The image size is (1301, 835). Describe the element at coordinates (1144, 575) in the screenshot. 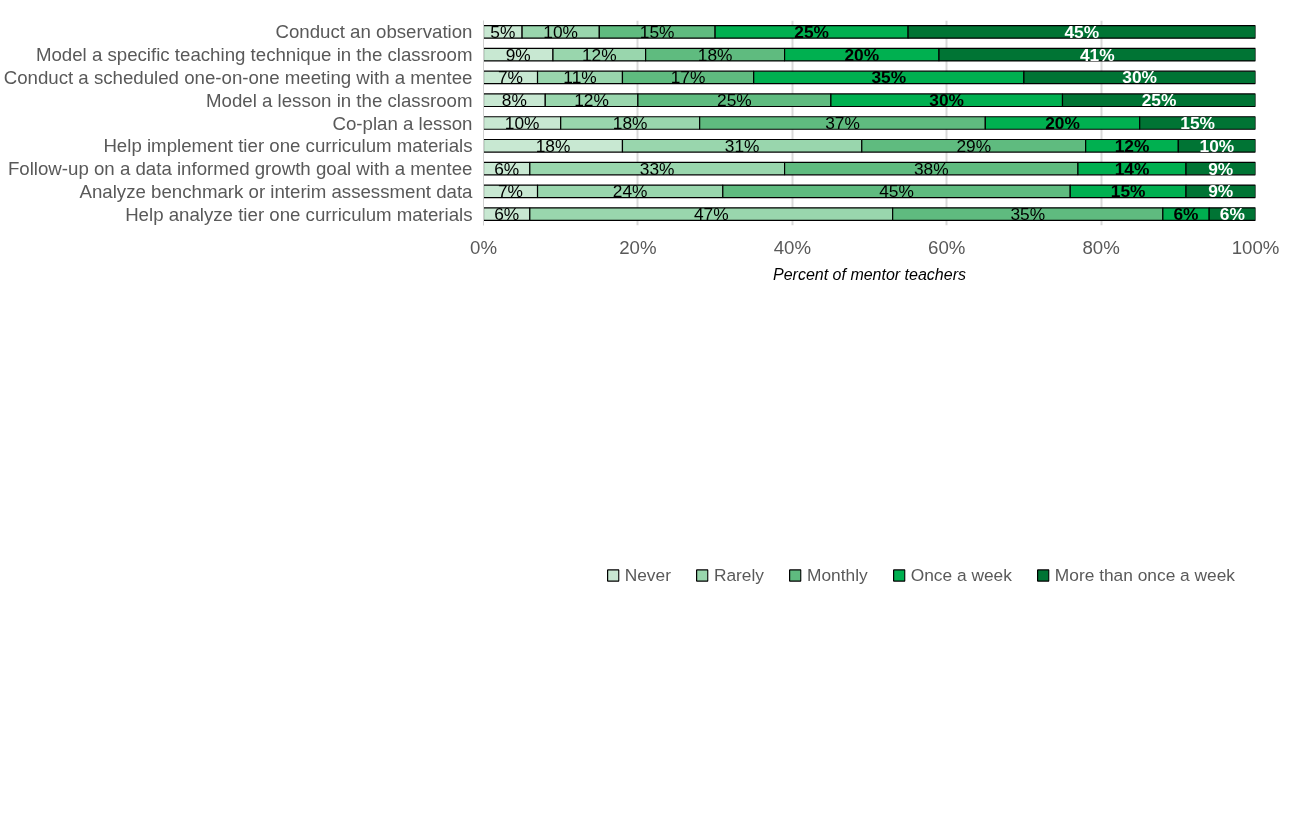

I see `legend-label: More than once a week` at that location.